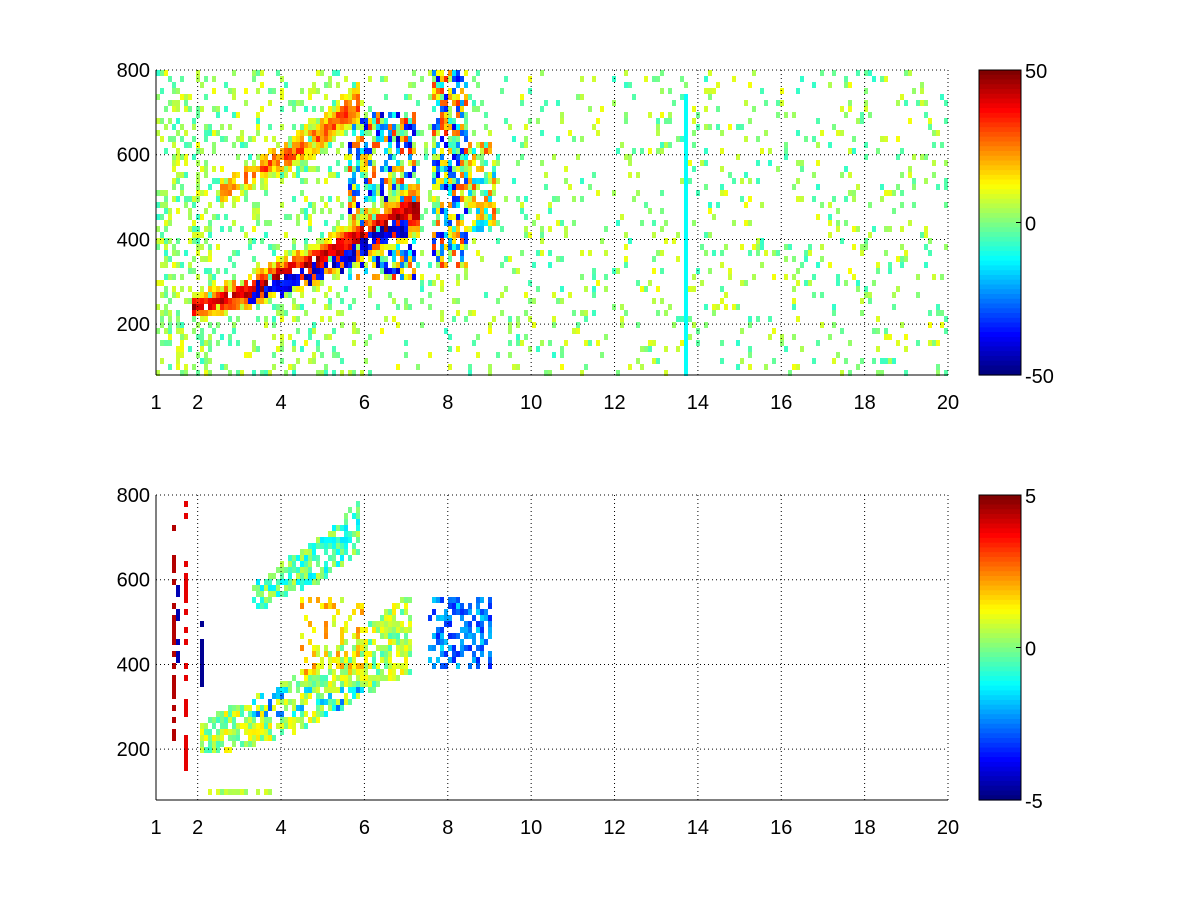 The image size is (1200, 900). What do you see at coordinates (447, 828) in the screenshot?
I see `x-tick-label: 8` at bounding box center [447, 828].